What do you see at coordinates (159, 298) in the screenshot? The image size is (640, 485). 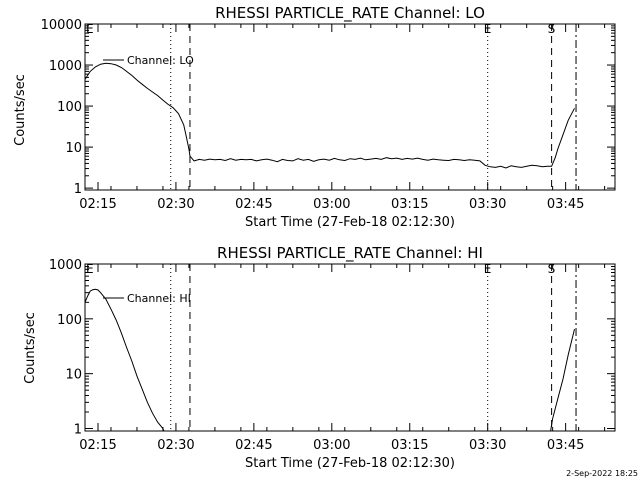 I see `legend-label: Channel: HI` at bounding box center [159, 298].